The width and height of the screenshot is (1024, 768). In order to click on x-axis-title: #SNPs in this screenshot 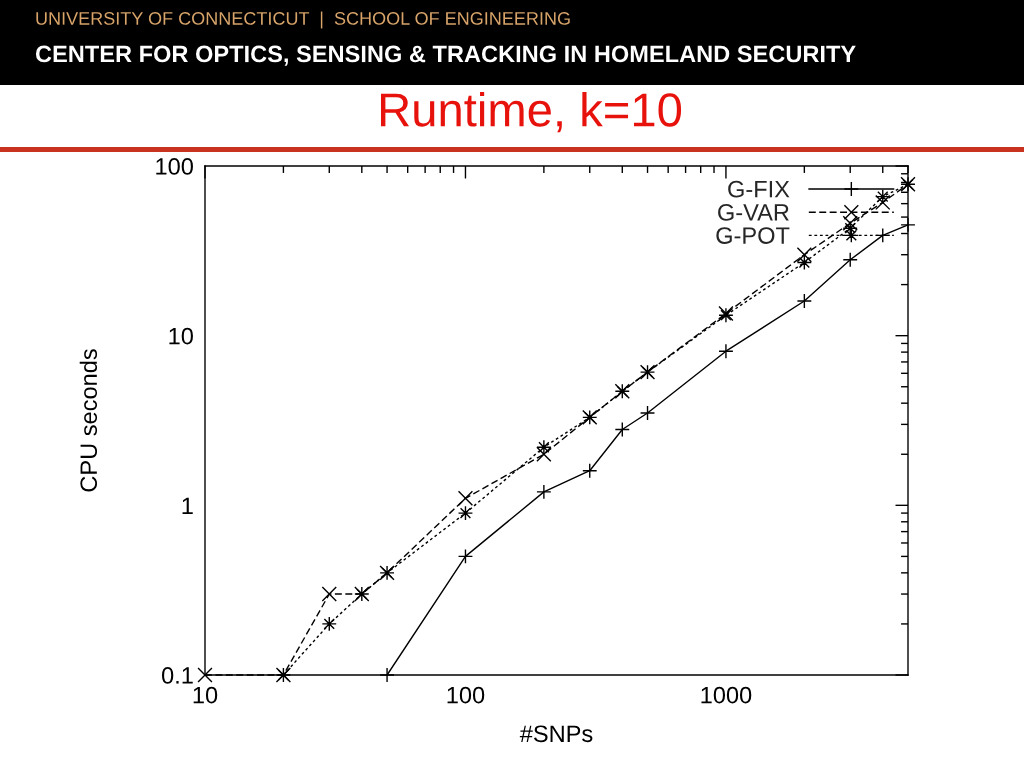, I will do `click(556, 734)`.